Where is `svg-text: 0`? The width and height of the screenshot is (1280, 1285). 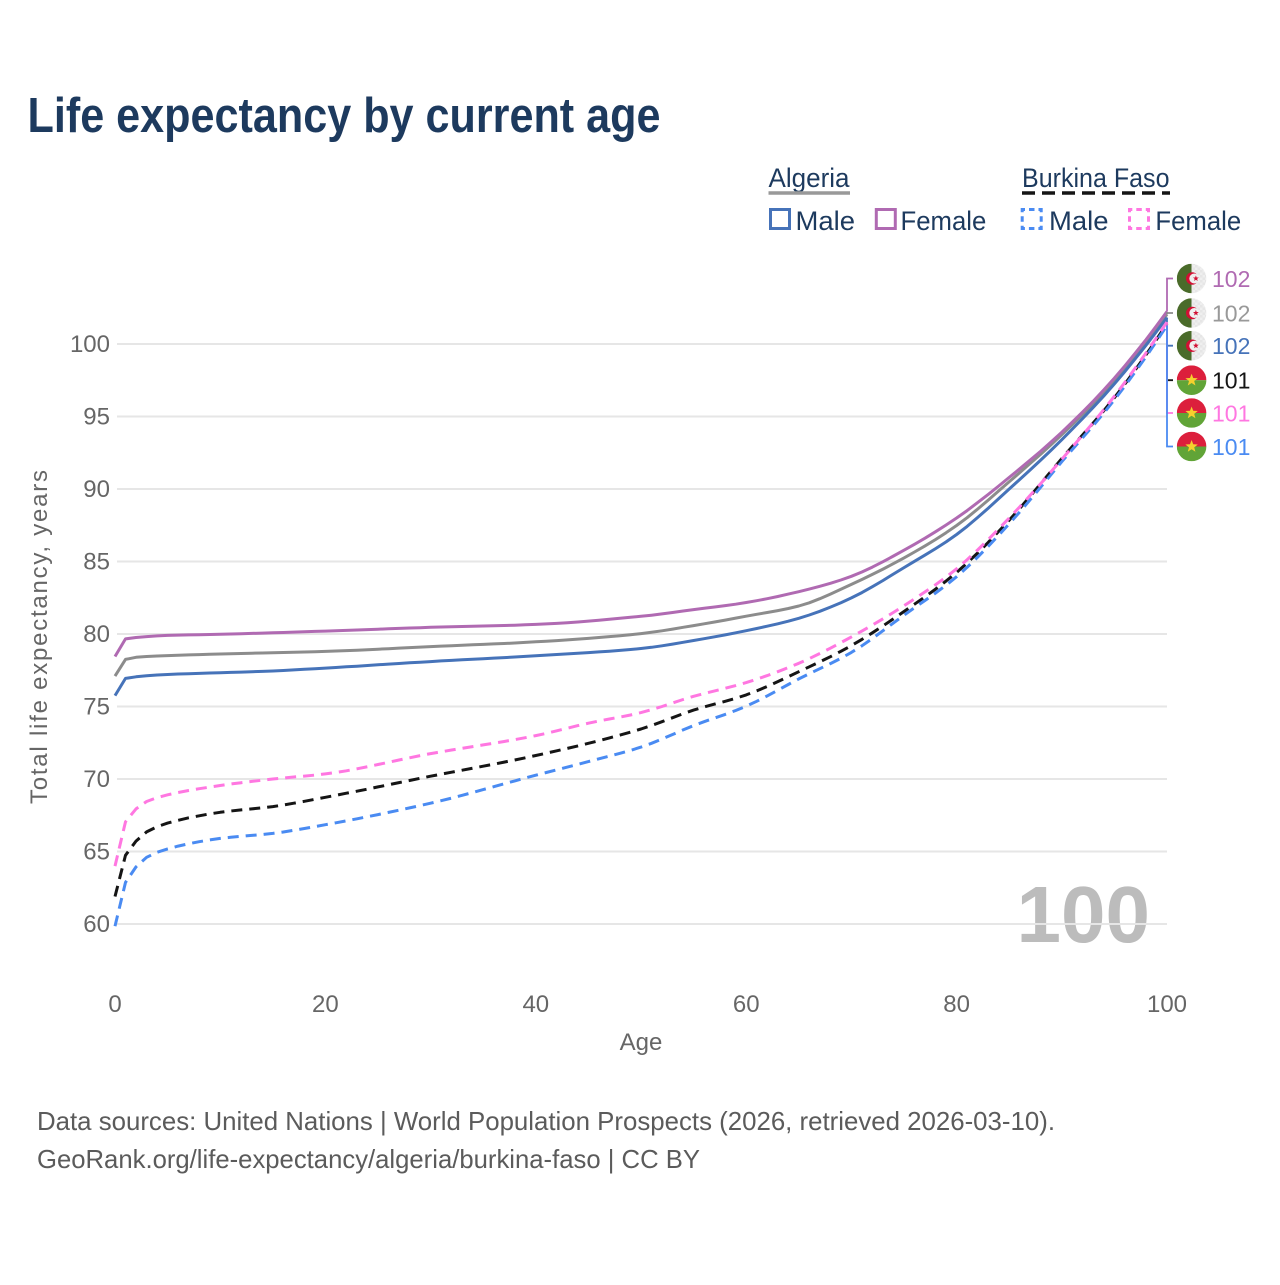 svg-text: 0 is located at coordinates (114, 1004).